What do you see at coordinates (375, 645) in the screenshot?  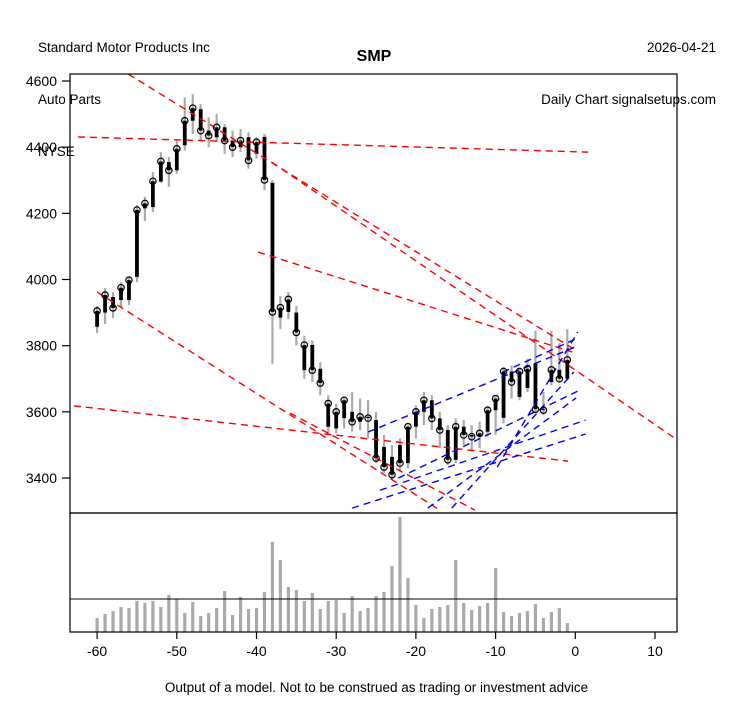 I see `x-axis: -60 -50 -40 -30 -20 -10 0 10` at bounding box center [375, 645].